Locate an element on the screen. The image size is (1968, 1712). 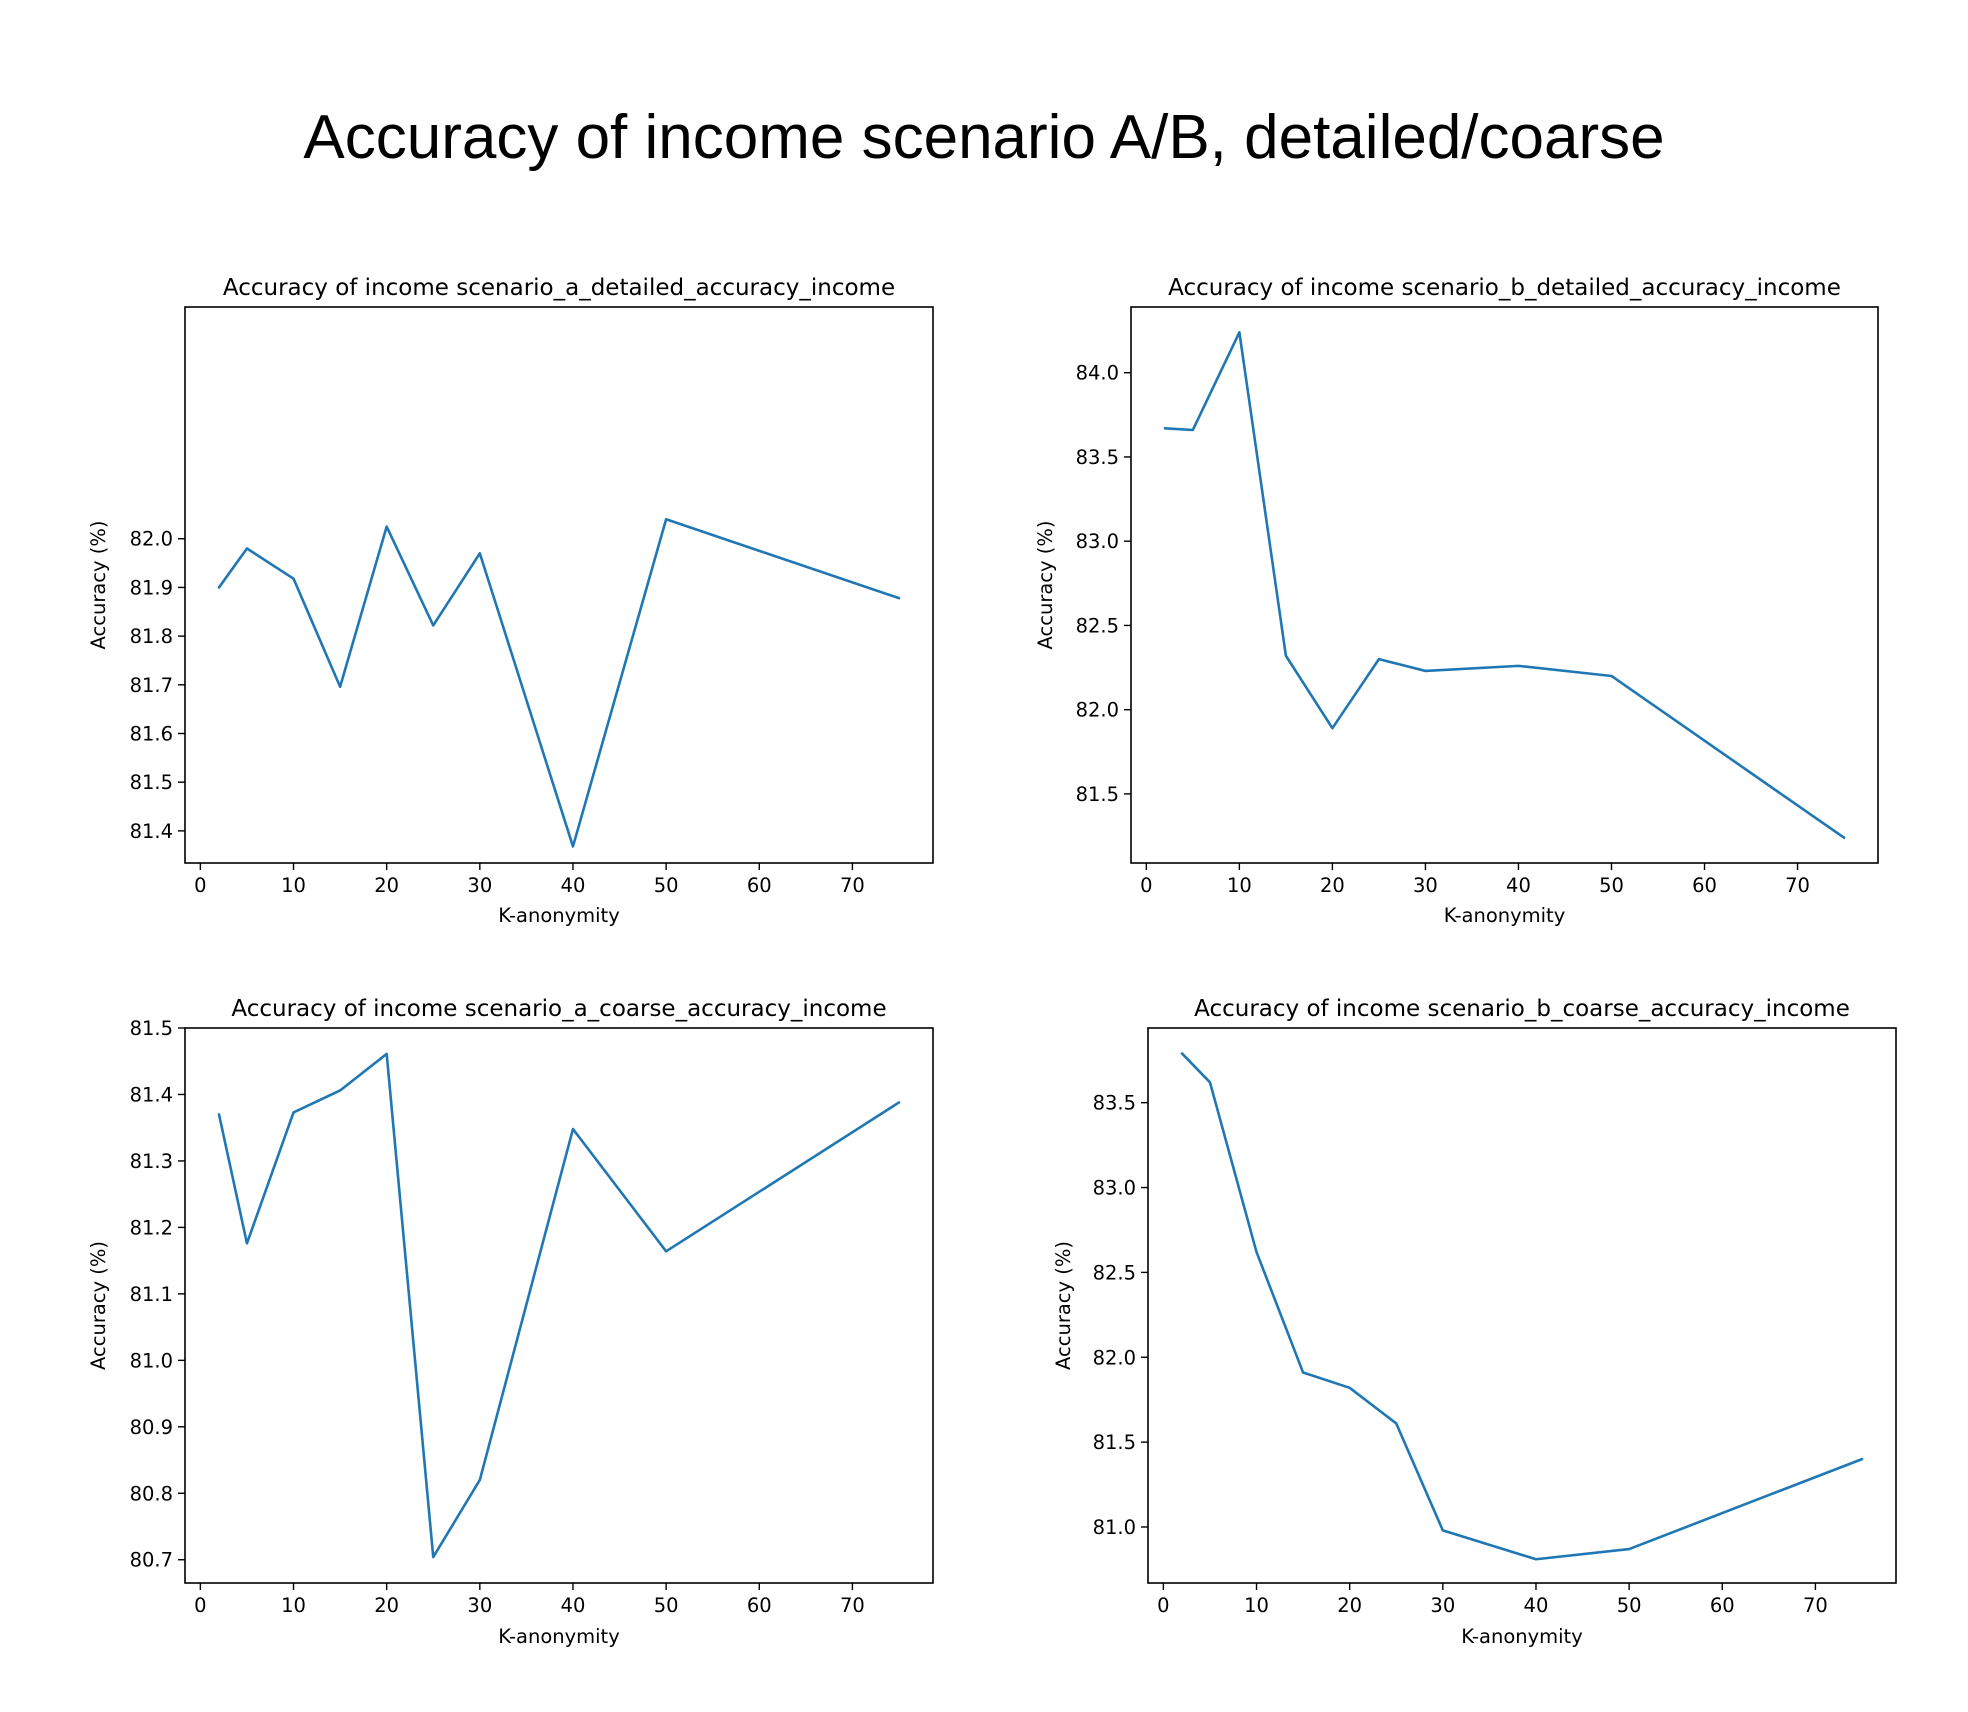
y-tick-label: 81.2 is located at coordinates (151, 1227).